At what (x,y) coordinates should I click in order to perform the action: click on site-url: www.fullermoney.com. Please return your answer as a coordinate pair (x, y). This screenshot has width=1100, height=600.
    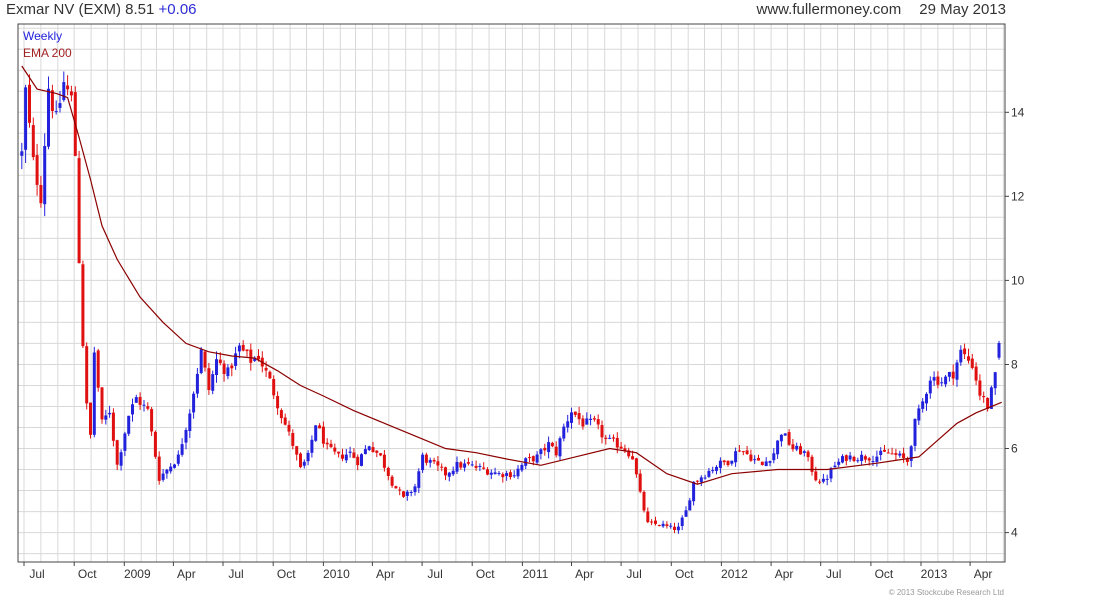
    Looking at the image, I should click on (829, 9).